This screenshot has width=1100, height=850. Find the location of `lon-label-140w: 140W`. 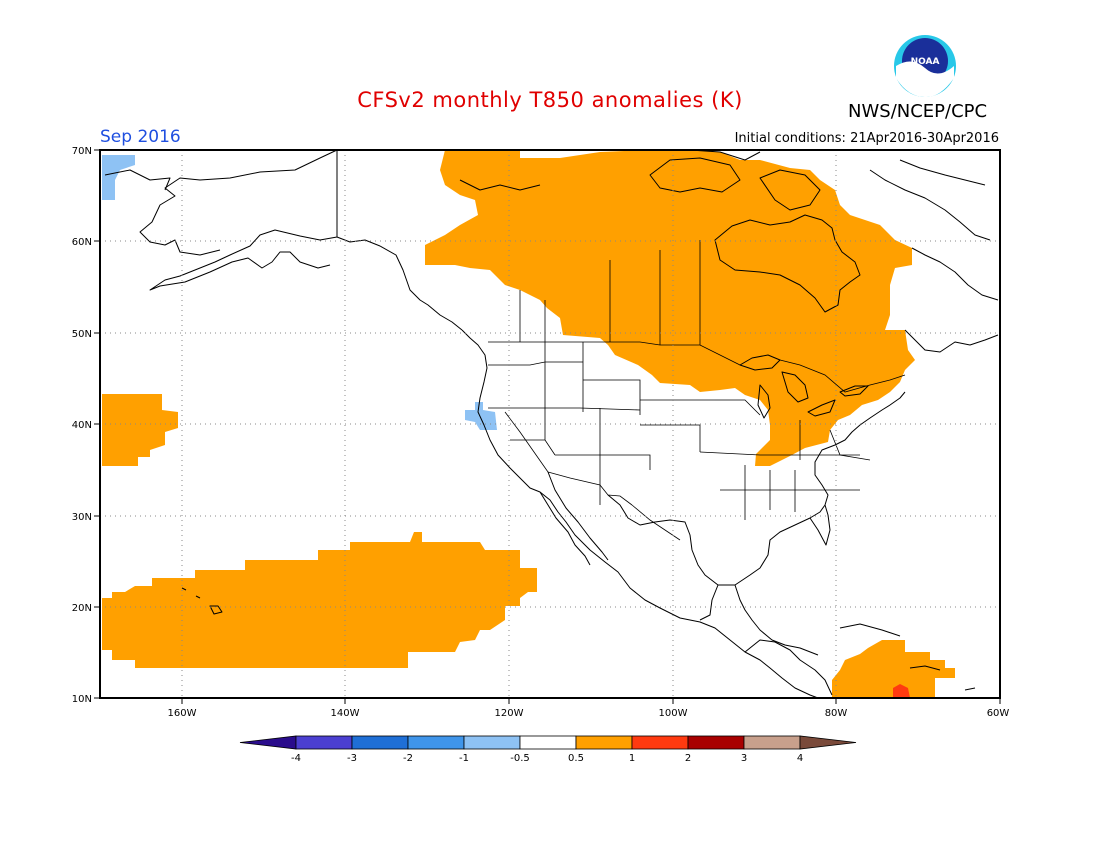

lon-label-140w: 140W is located at coordinates (345, 713).